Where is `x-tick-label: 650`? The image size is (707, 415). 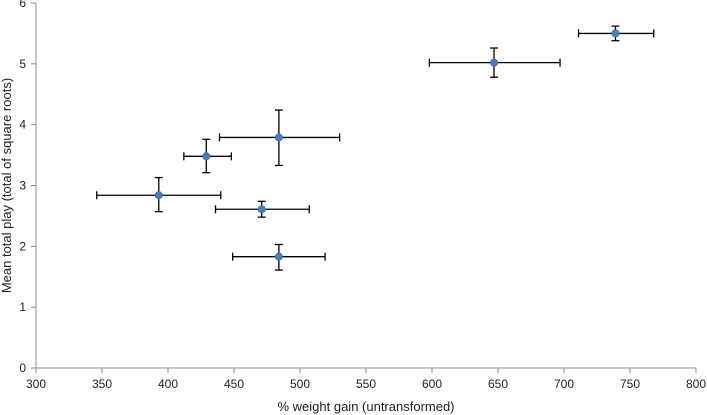 x-tick-label: 650 is located at coordinates (498, 384).